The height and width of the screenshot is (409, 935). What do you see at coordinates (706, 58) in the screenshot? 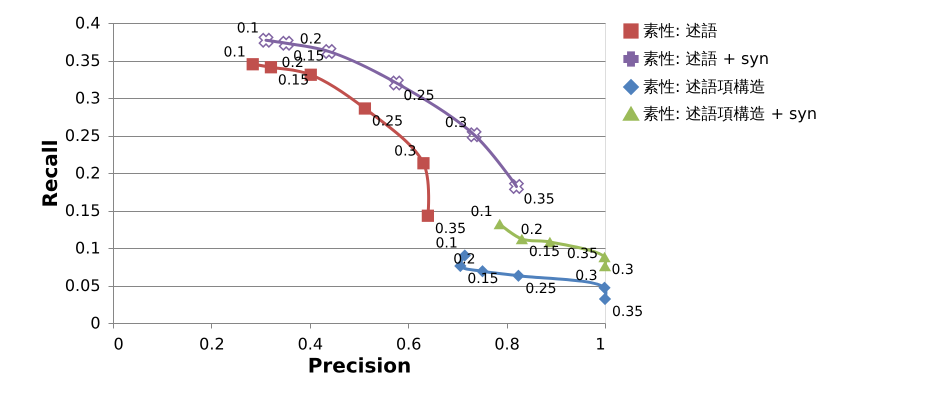
I see `legend-label: 素性: 述語 + syn` at bounding box center [706, 58].